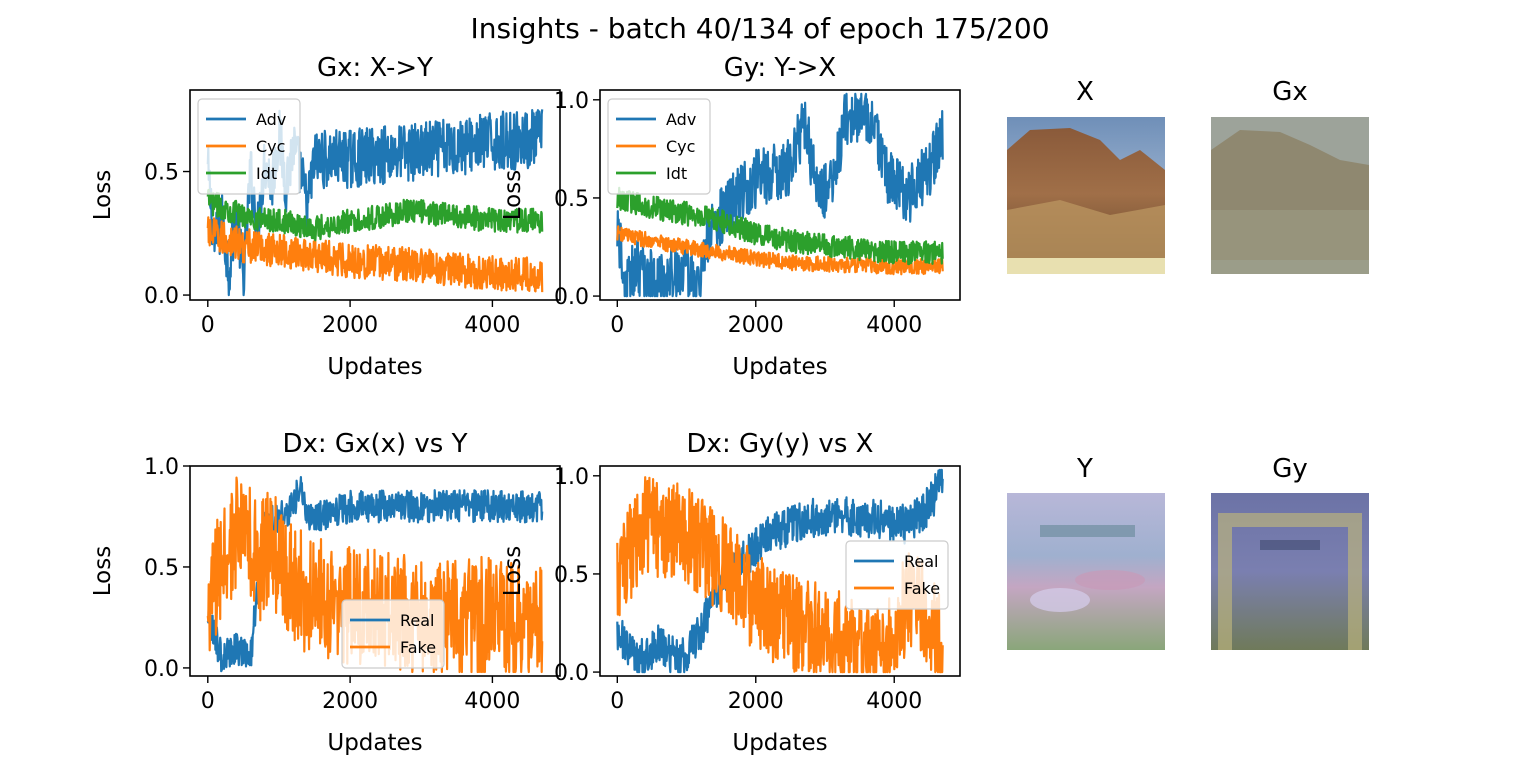 Image resolution: width=1520 pixels, height=760 pixels. Describe the element at coordinates (1290, 469) in the screenshot. I see `image-title-gy: Gy` at that location.